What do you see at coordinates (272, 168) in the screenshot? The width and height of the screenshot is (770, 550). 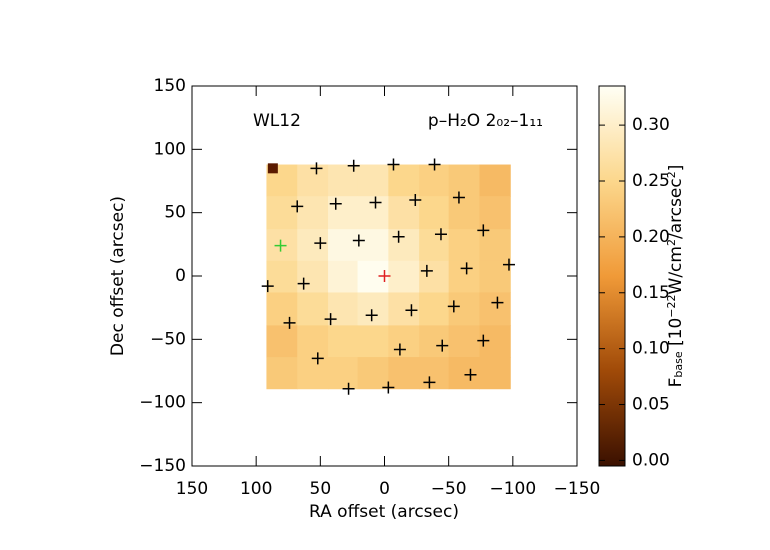 I see `square-marker` at bounding box center [272, 168].